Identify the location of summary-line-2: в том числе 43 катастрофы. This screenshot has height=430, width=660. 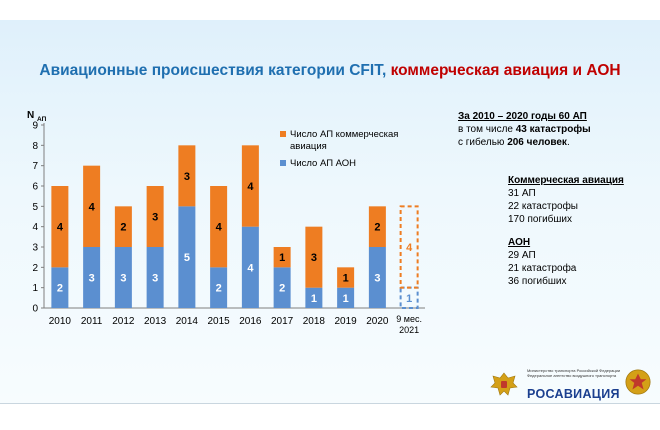
(524, 129).